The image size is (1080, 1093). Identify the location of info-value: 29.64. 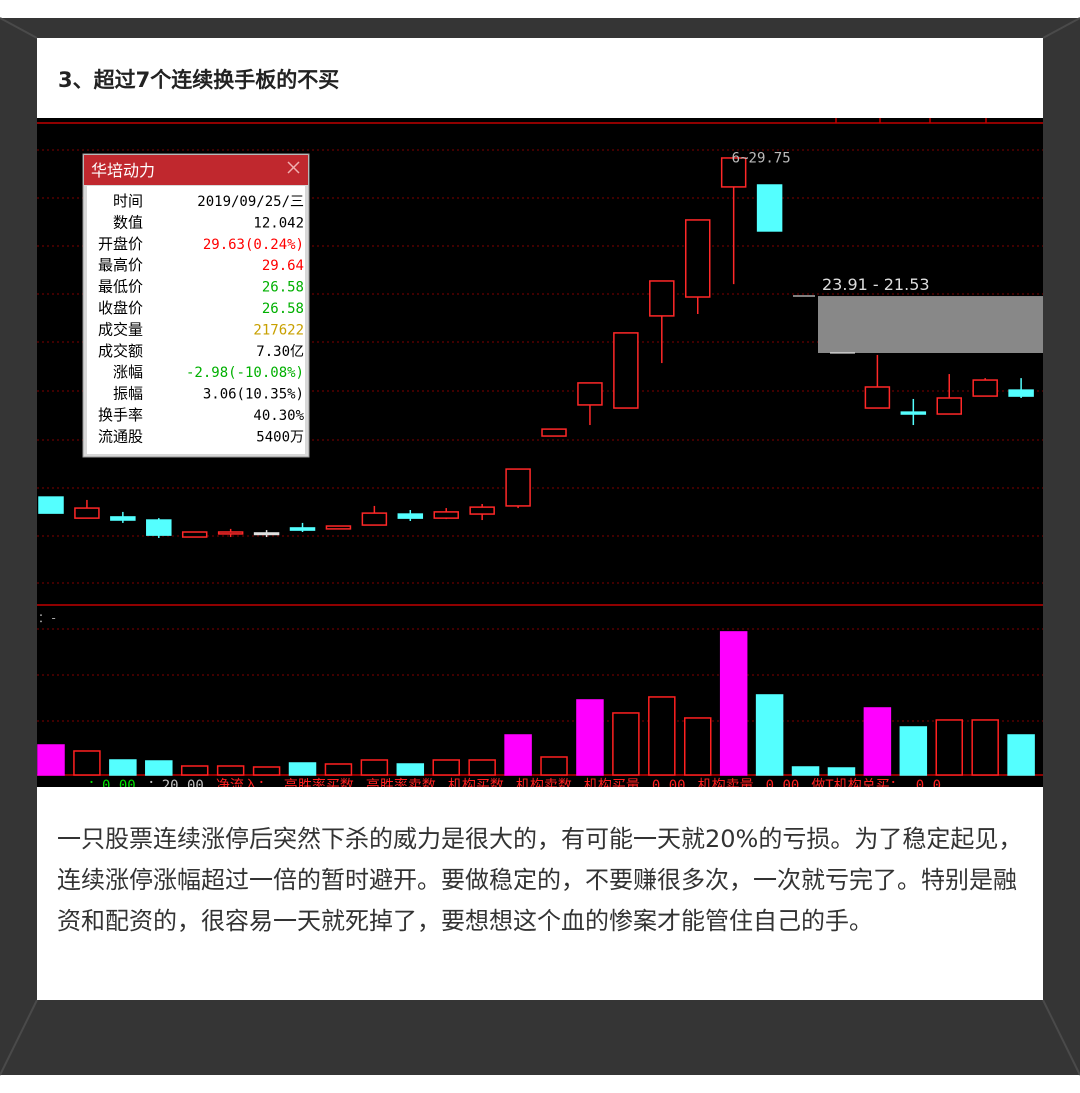
(283, 266).